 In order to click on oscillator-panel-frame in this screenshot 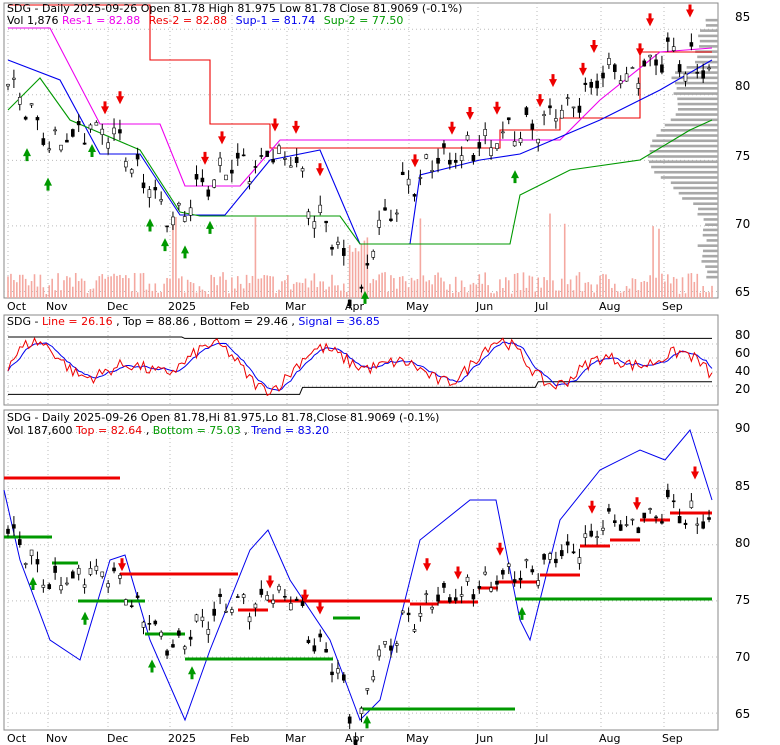, I will do `click(361, 360)`.